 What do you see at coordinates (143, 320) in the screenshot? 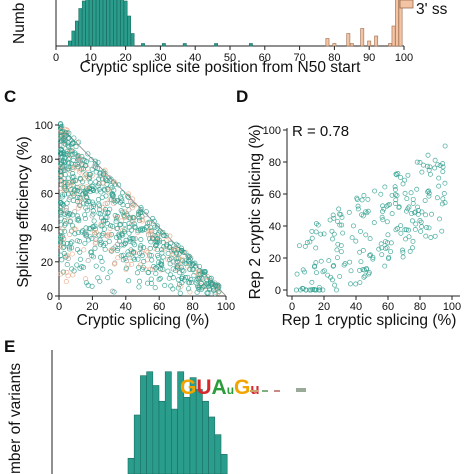
I see `panel-c-x-label: Cryptic splicing (%)` at bounding box center [143, 320].